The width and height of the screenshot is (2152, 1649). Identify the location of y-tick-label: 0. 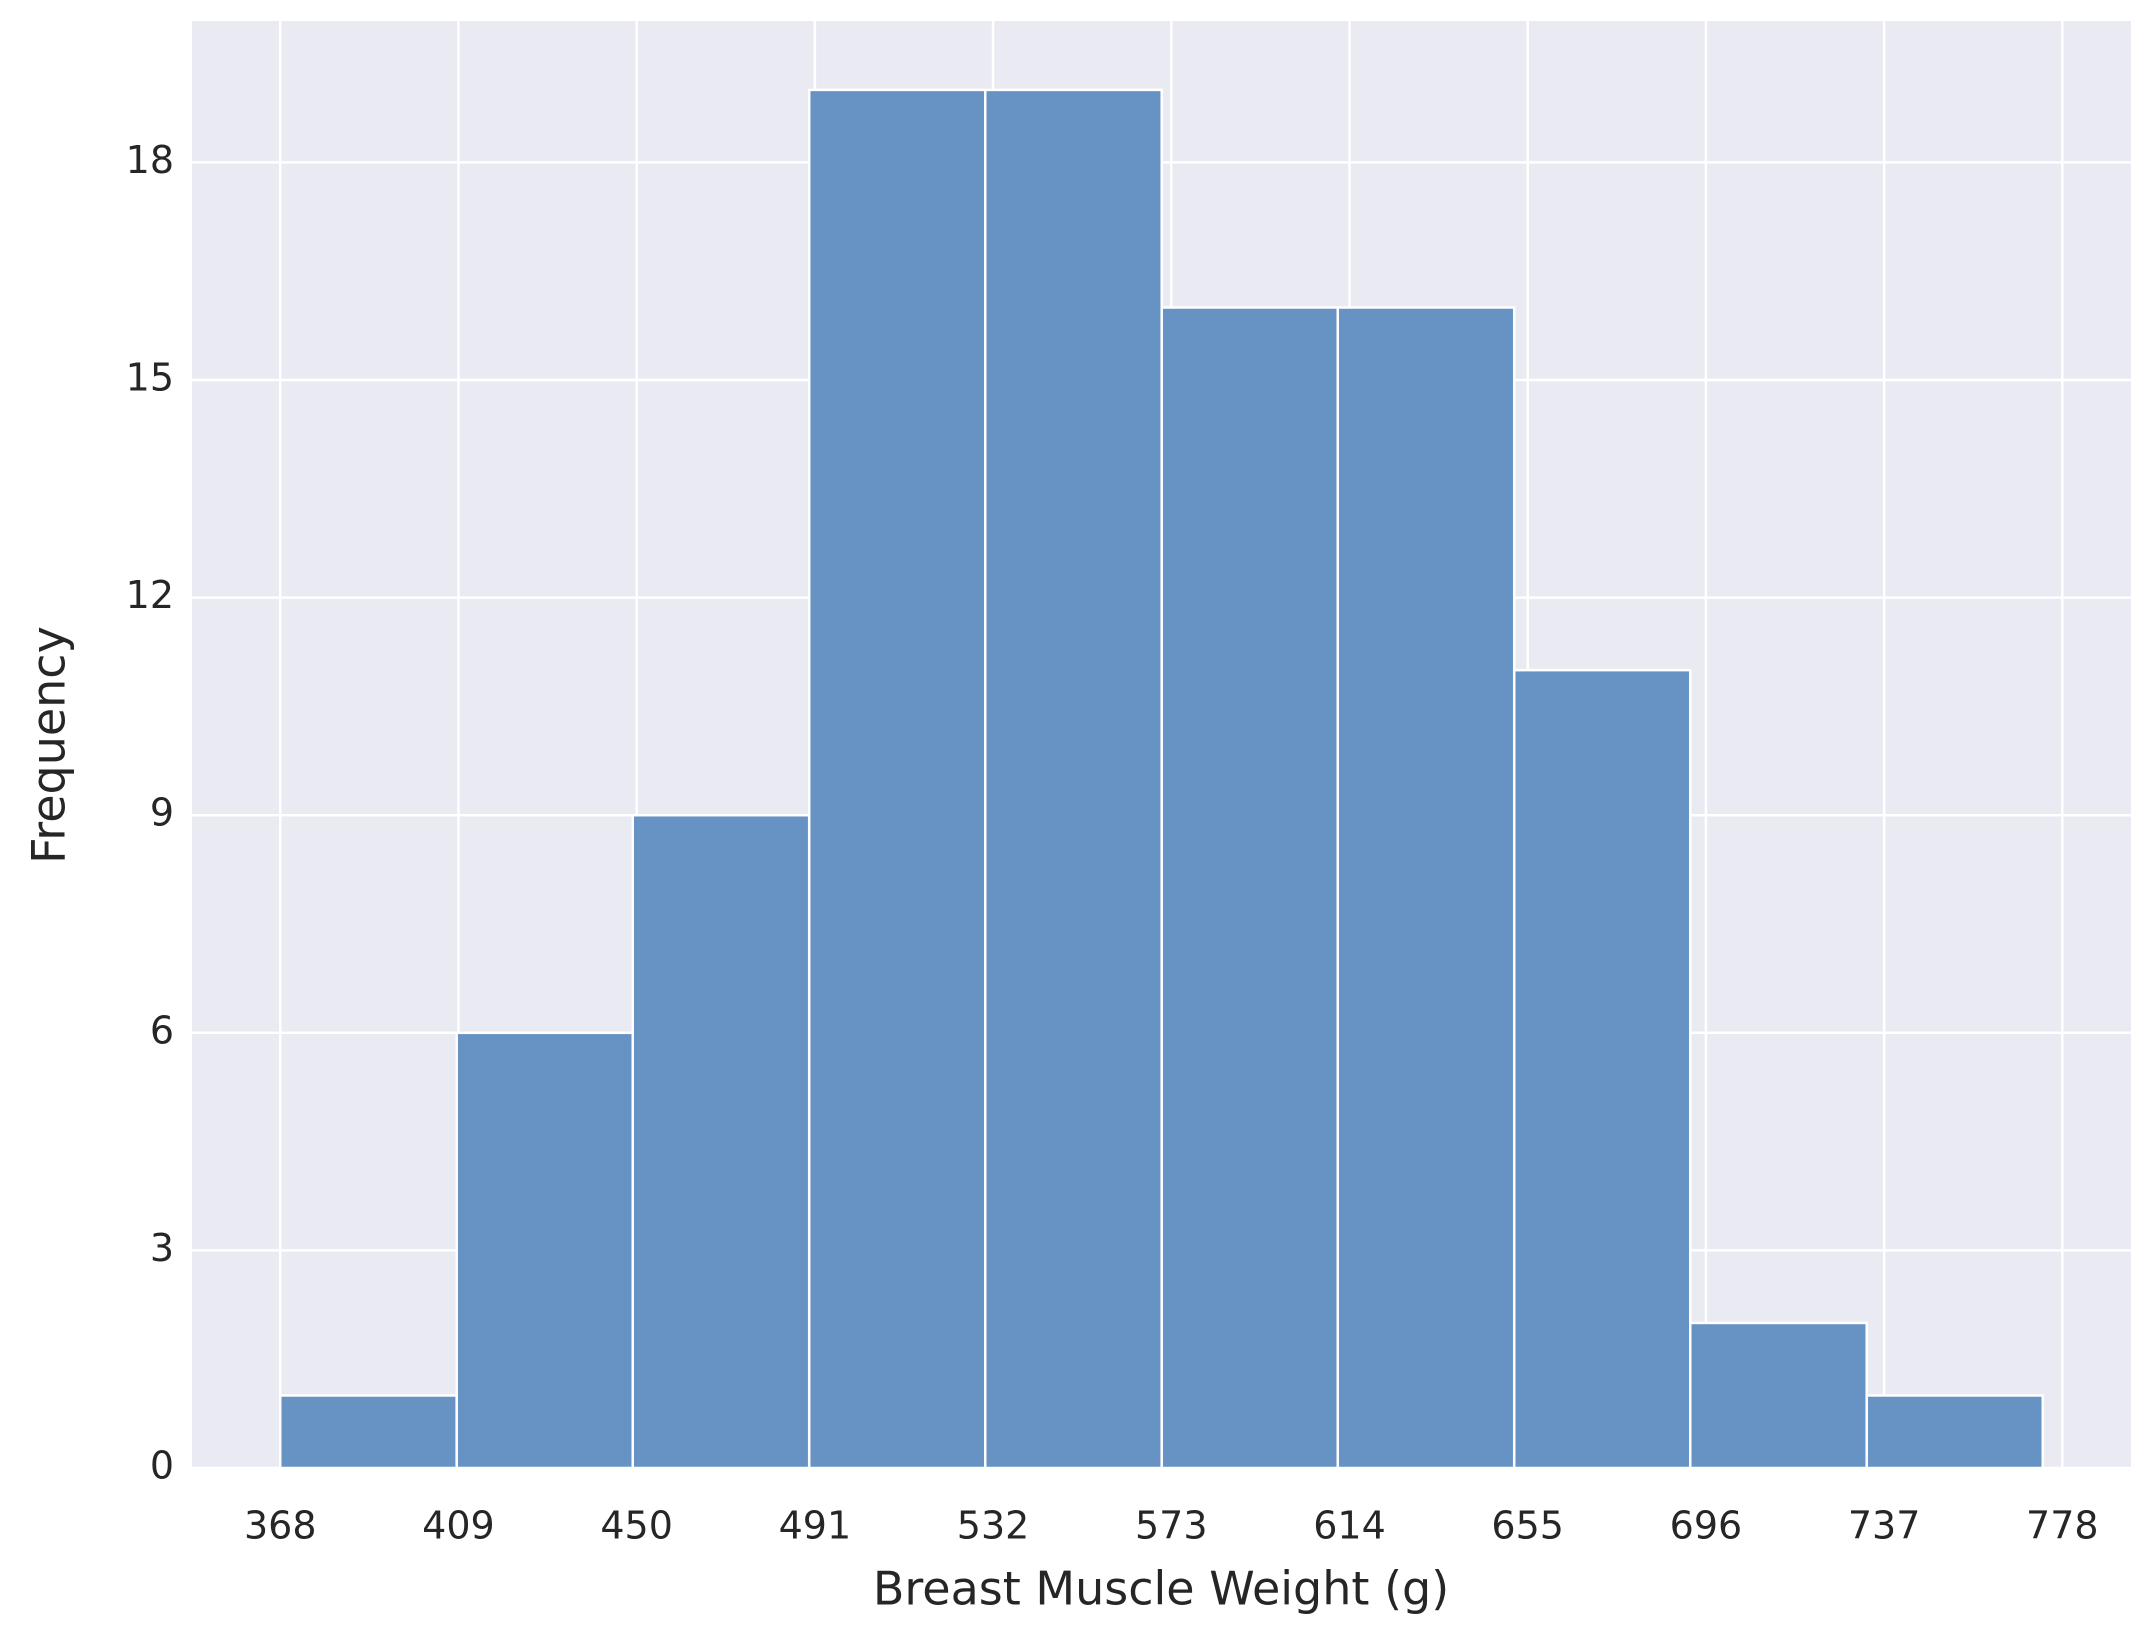
(162, 1466).